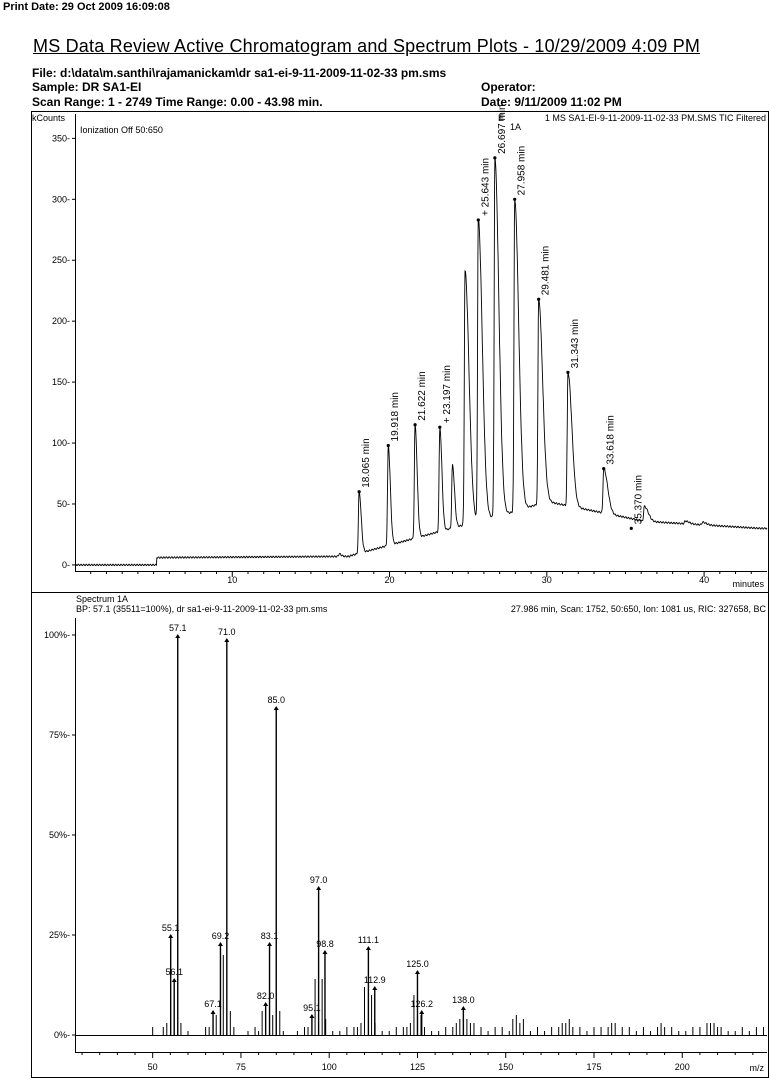 This screenshot has height=1080, width=769. I want to click on spec-peak-label: 125.0, so click(417, 964).